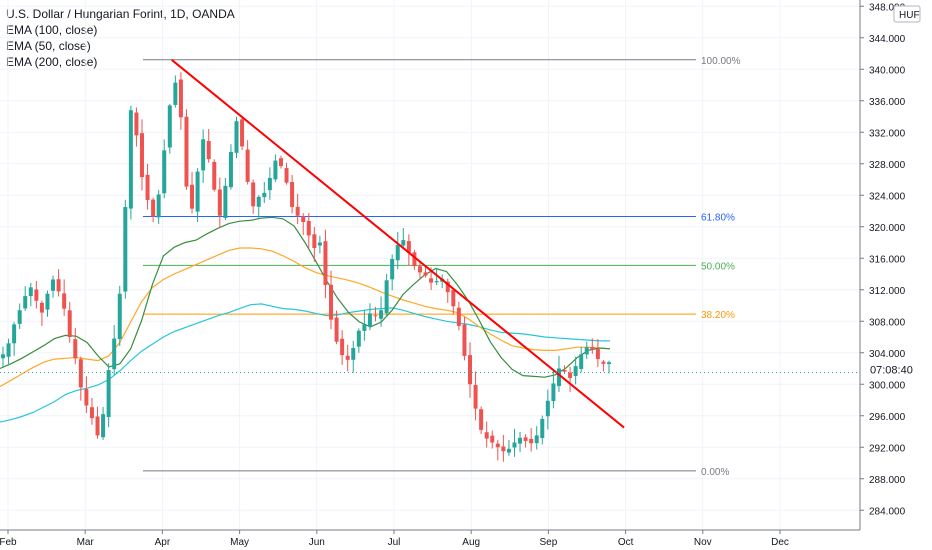  Describe the element at coordinates (52, 62) in the screenshot. I see `legend-ema200: EMA (200, close)` at that location.